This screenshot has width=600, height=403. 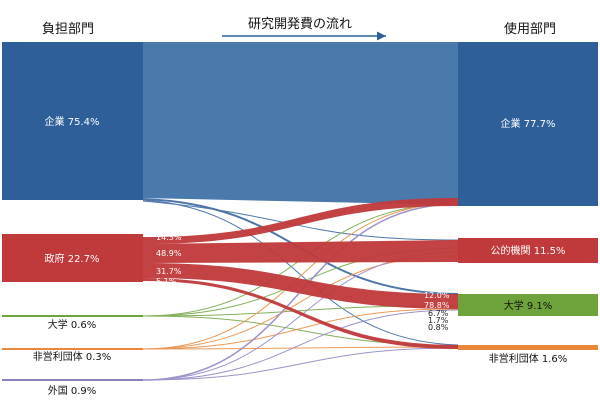 What do you see at coordinates (438, 320) in the screenshot?
I see `flow-label-univ-4: 1.7%` at bounding box center [438, 320].